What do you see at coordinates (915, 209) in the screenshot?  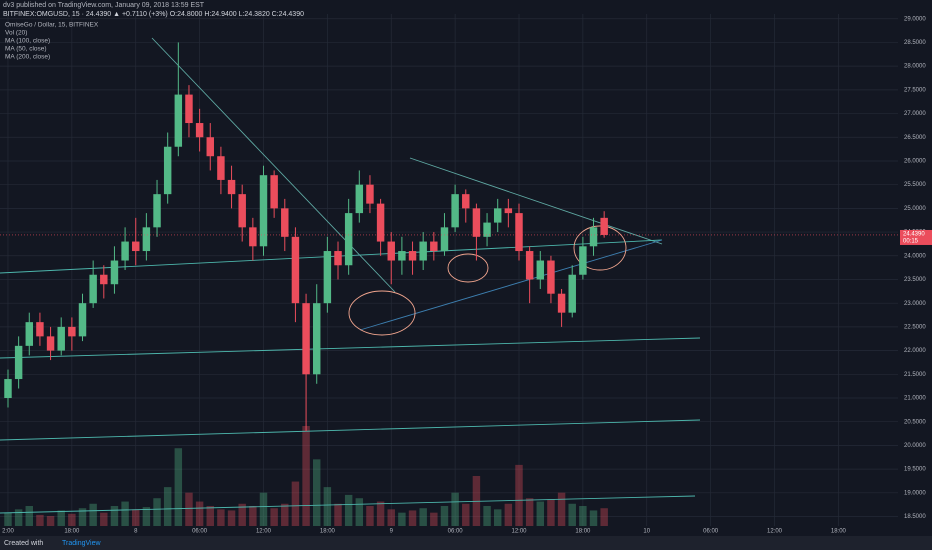 I see `y-tick-label: 25.0000` at bounding box center [915, 209].